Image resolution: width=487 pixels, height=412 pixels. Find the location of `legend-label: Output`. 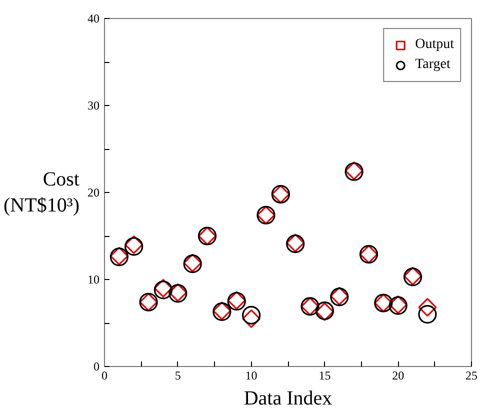

legend-label: Output is located at coordinates (434, 45).